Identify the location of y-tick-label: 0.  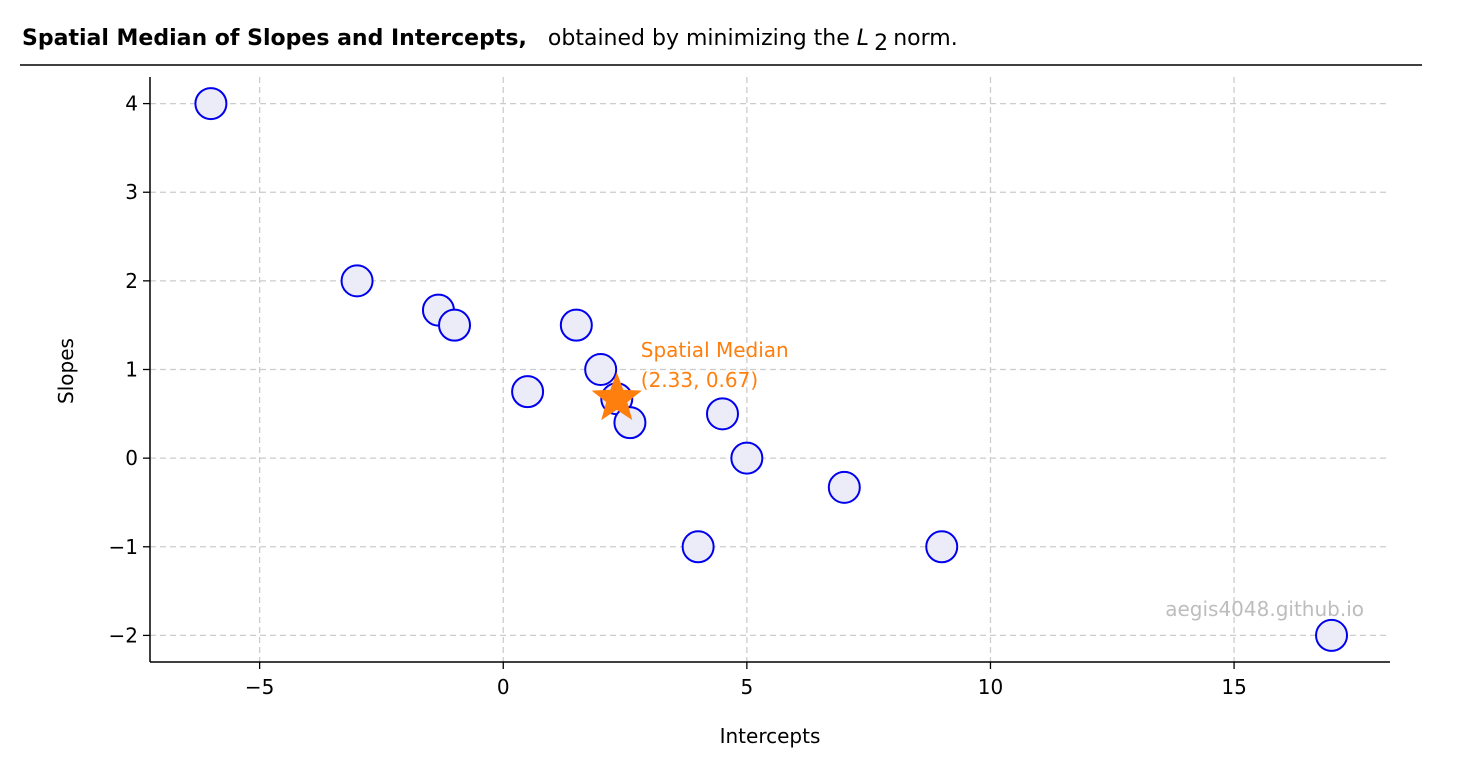
(131, 458).